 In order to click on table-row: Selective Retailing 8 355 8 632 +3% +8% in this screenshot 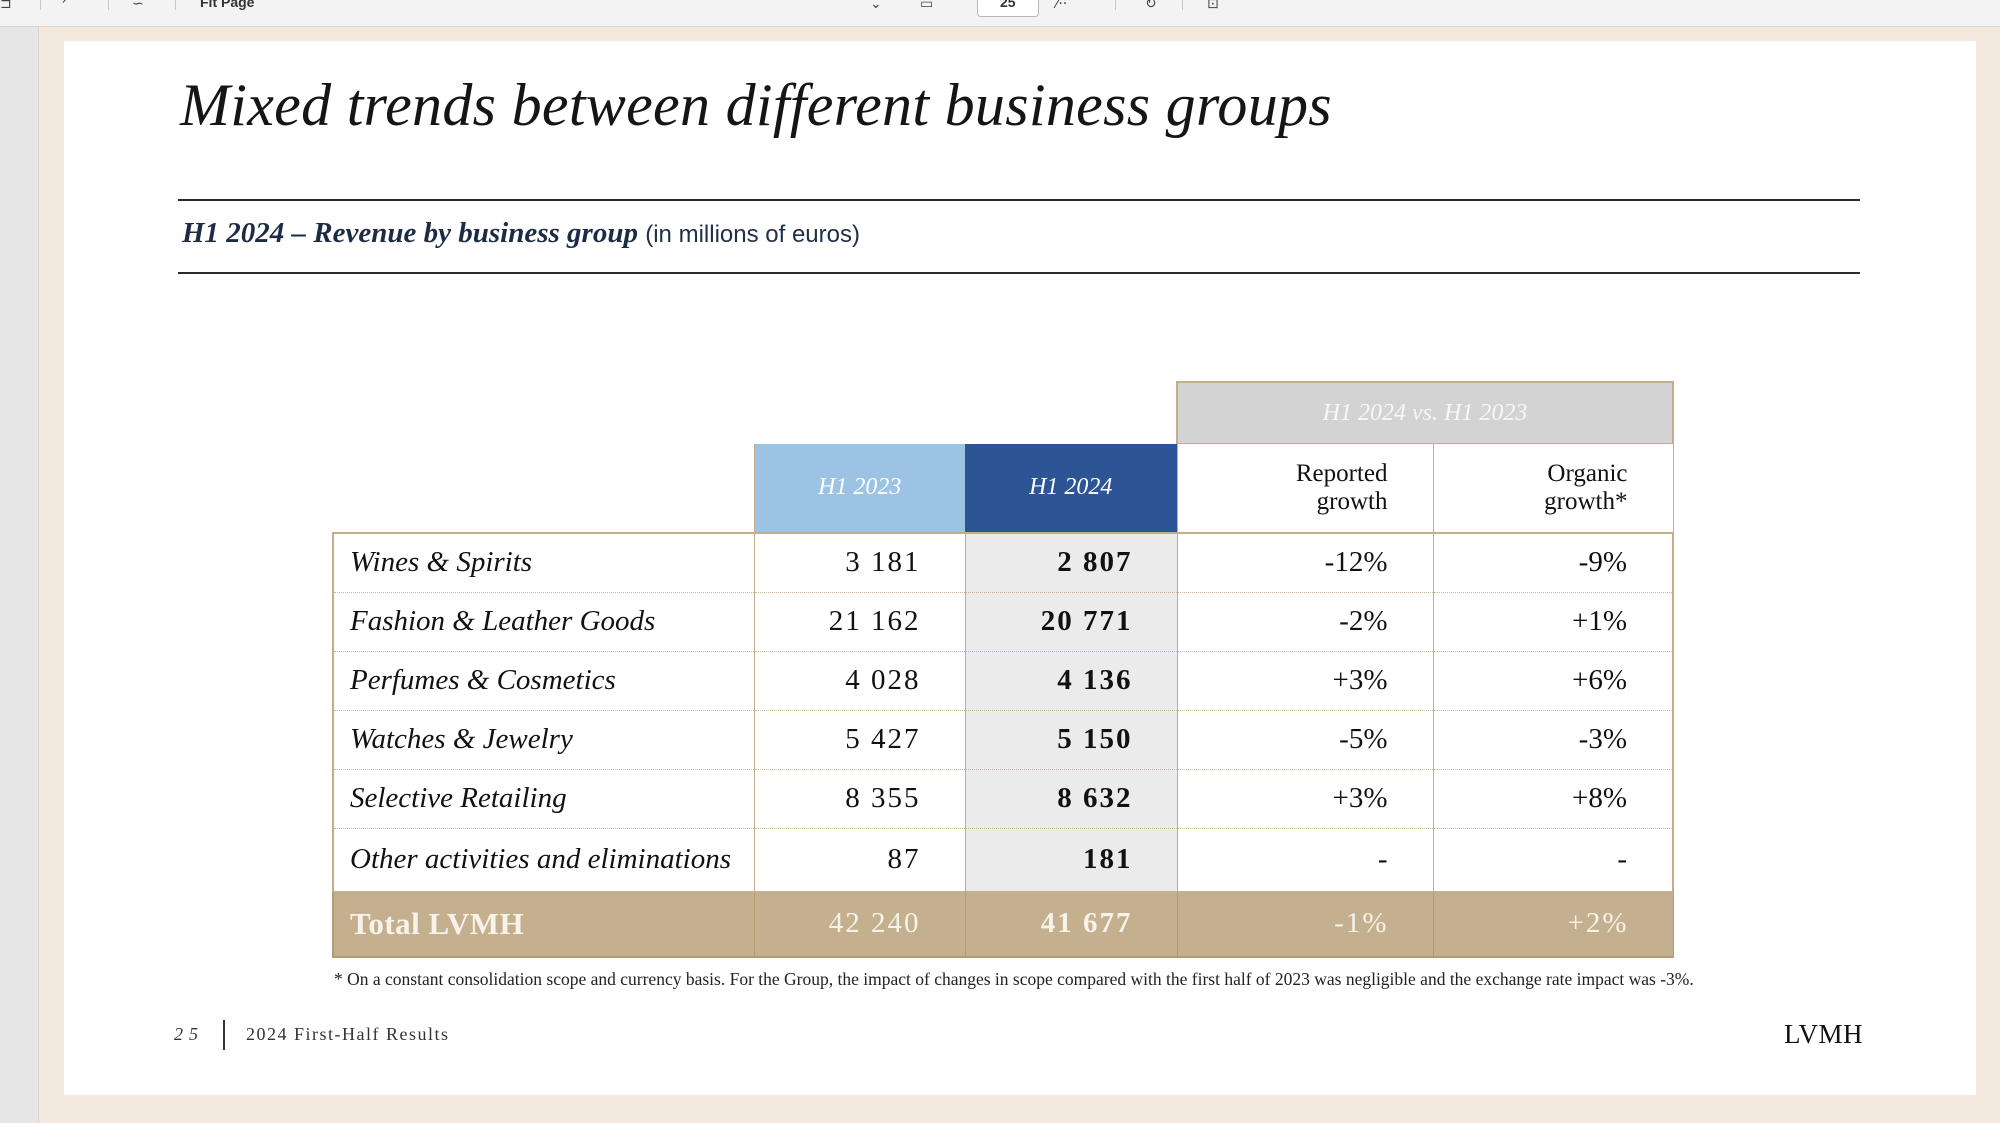, I will do `click(1003, 799)`.